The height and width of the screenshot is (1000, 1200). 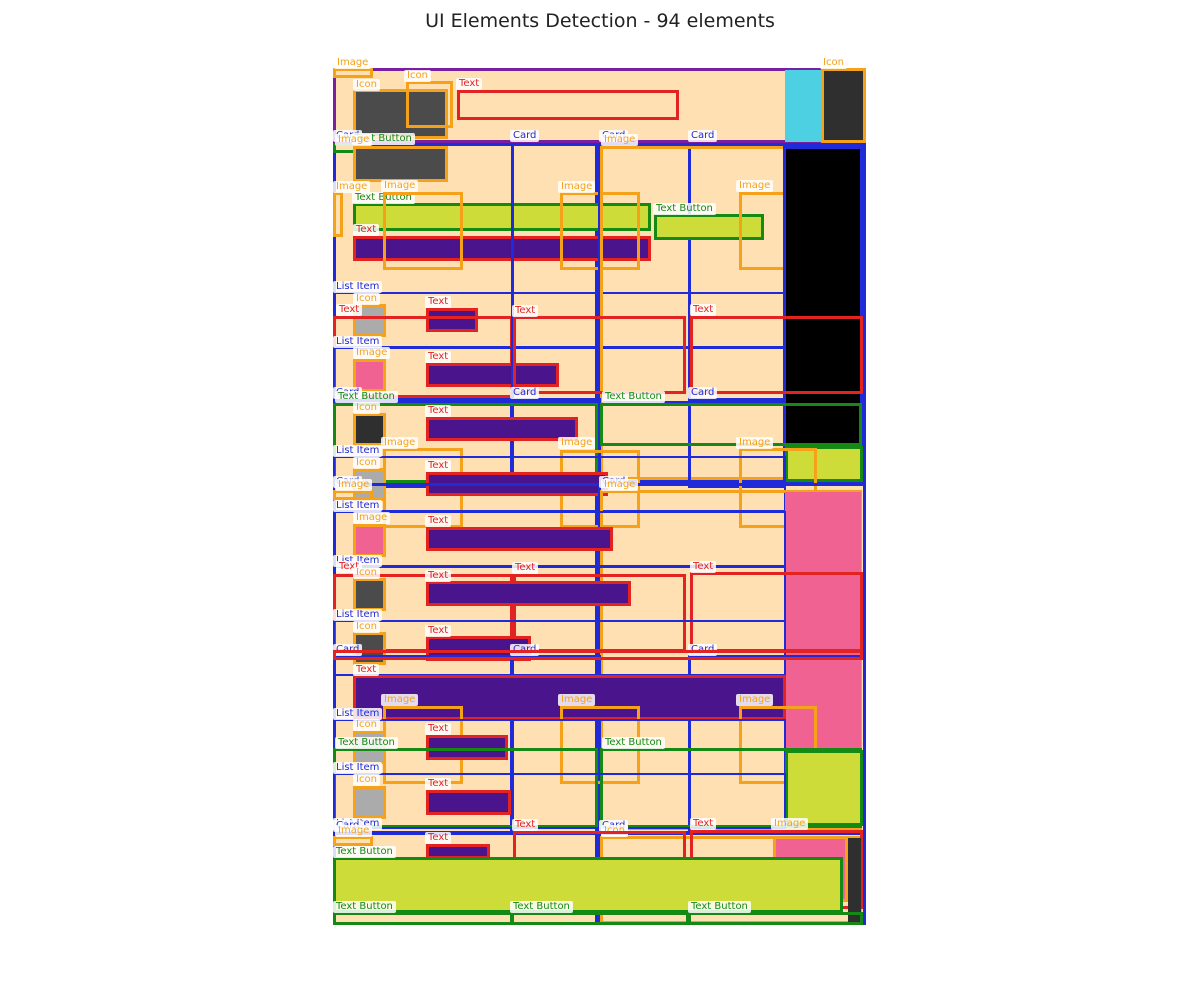 I want to click on card-text-button, so click(x=709, y=227).